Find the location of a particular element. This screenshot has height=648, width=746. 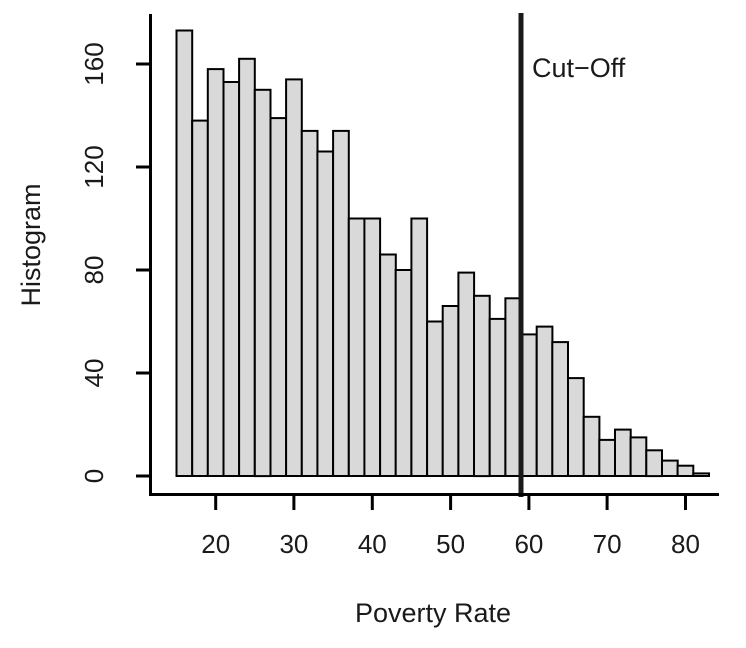

y-tick-label: 160 is located at coordinates (94, 63).